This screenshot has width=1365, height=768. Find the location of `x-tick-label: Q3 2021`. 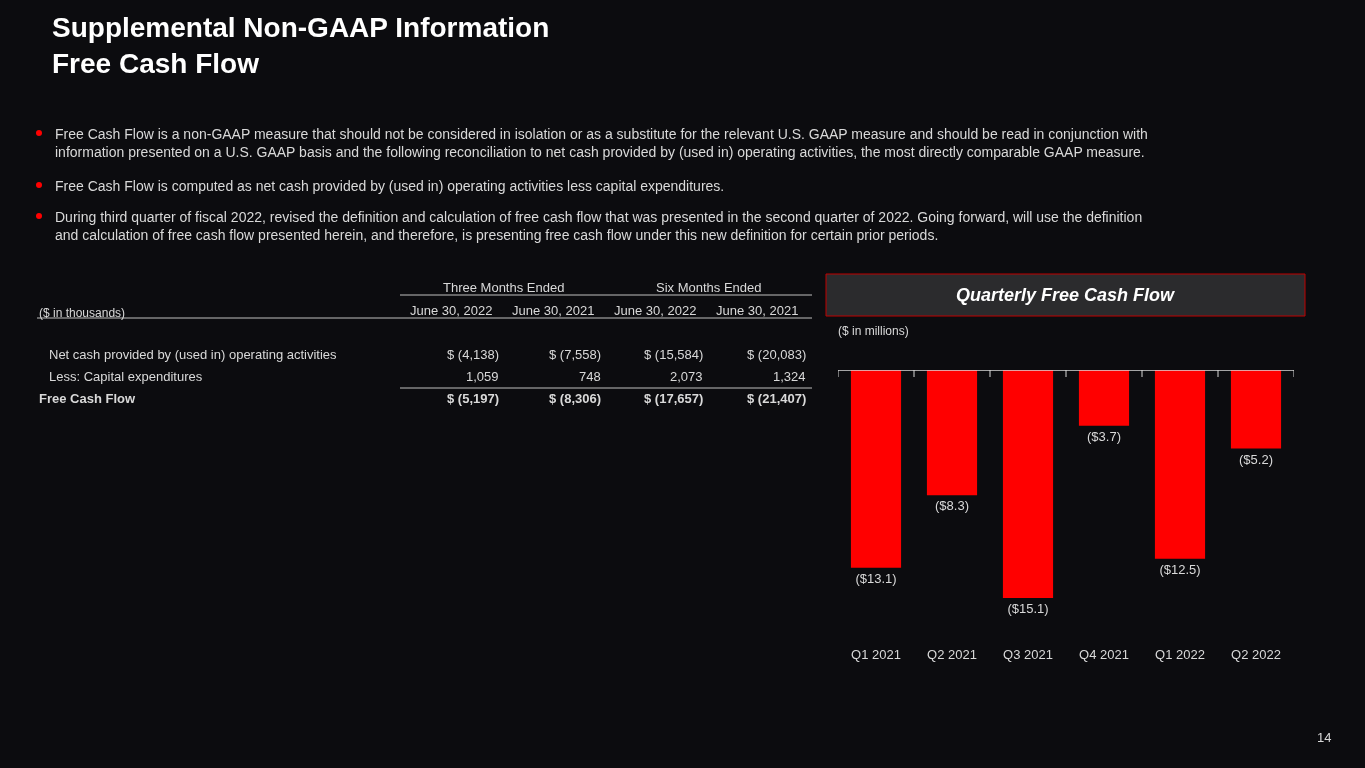

x-tick-label: Q3 2021 is located at coordinates (1028, 654).